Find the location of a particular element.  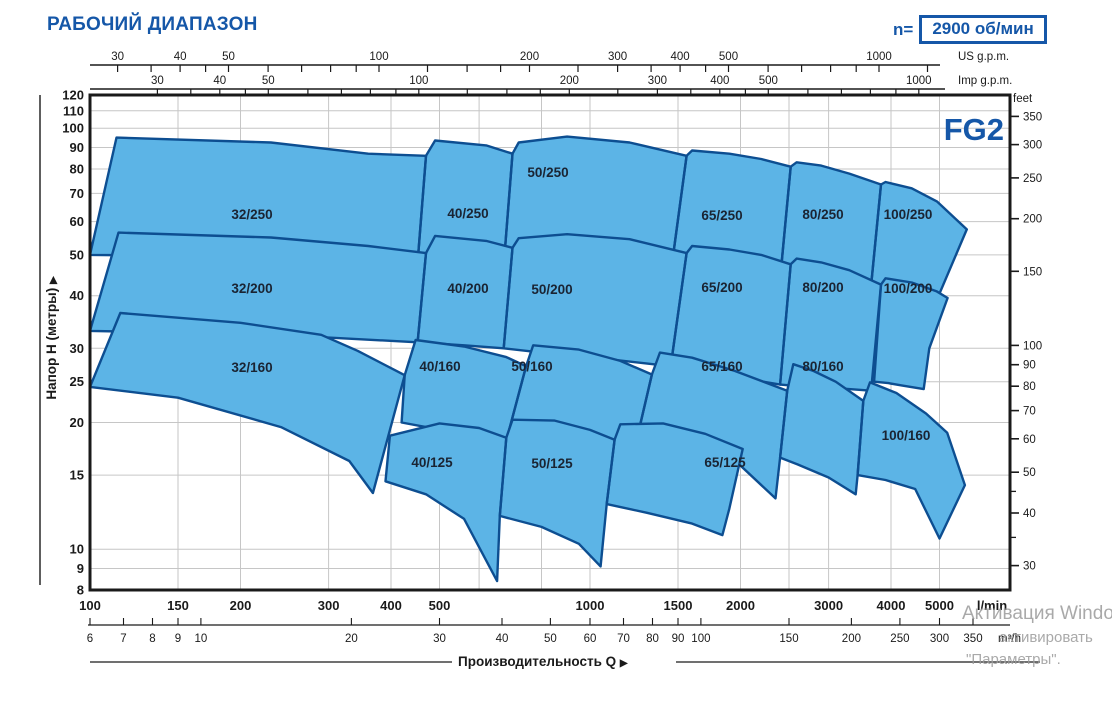

region-label-65/125: 65/125 is located at coordinates (725, 462).